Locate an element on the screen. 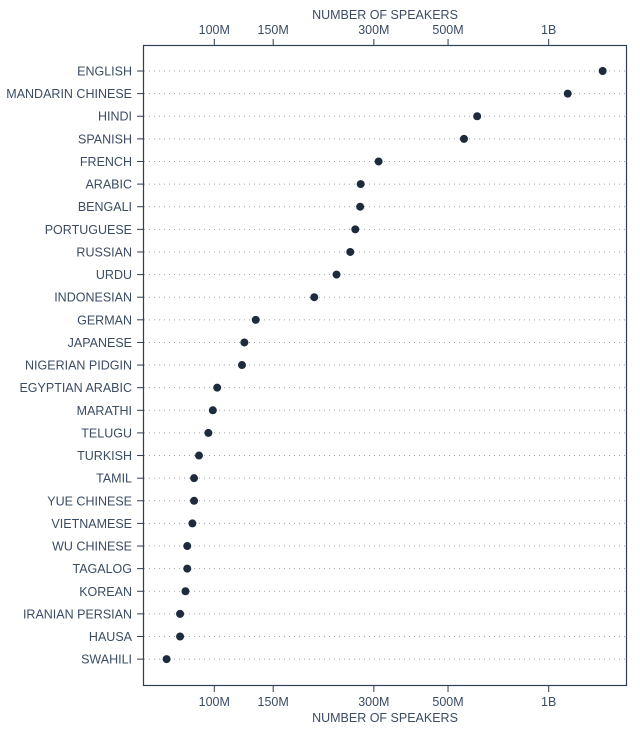 This screenshot has height=741, width=640. x-axis-title-bottom: NUMBER OF SPEAKERS is located at coordinates (385, 718).